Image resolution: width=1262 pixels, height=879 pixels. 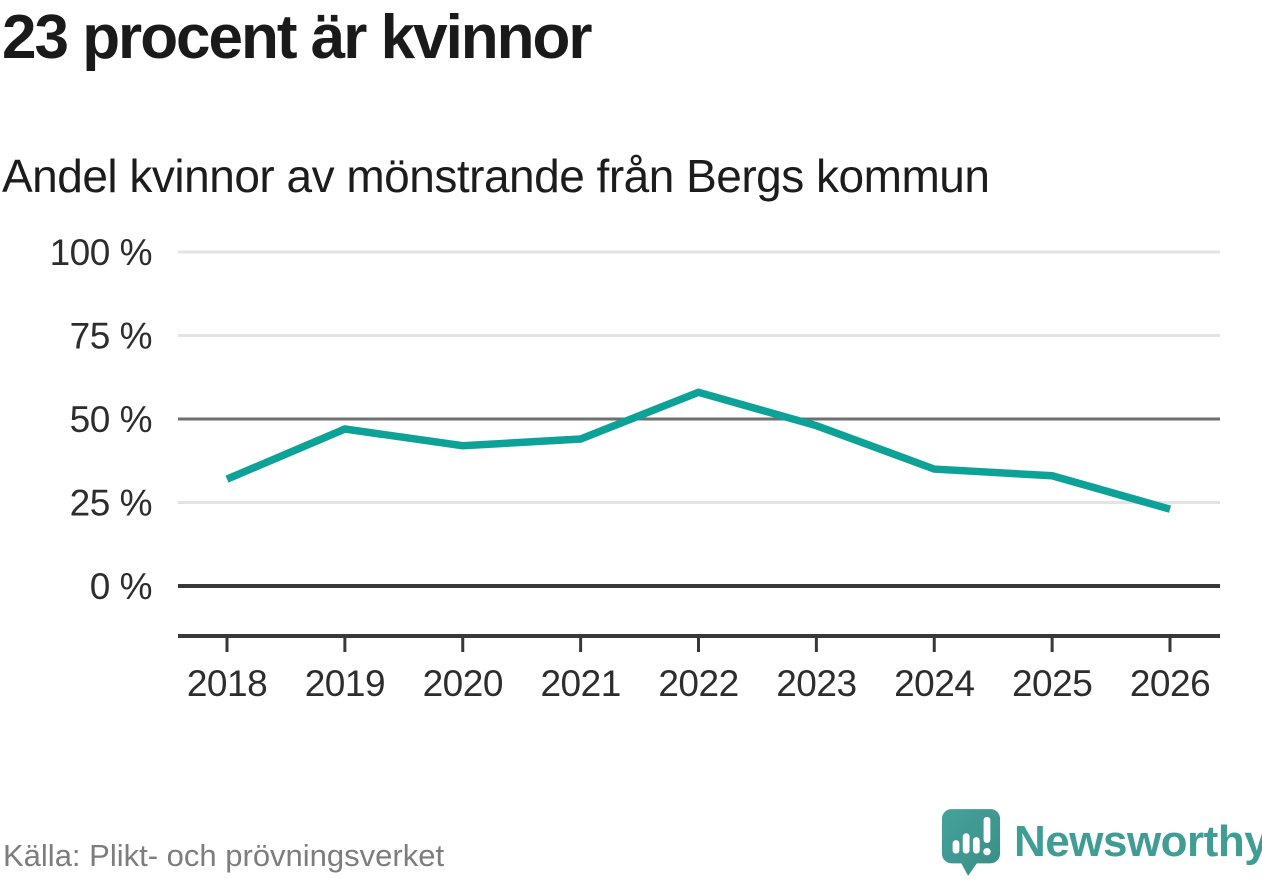 What do you see at coordinates (111, 419) in the screenshot?
I see `y-tick-label: 50 %` at bounding box center [111, 419].